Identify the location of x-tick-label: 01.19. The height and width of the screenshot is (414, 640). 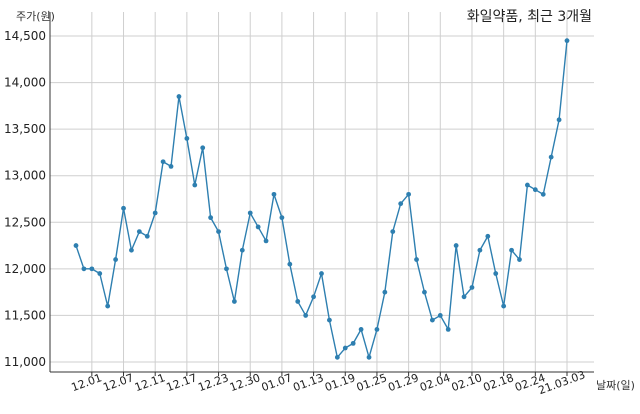
(340, 382).